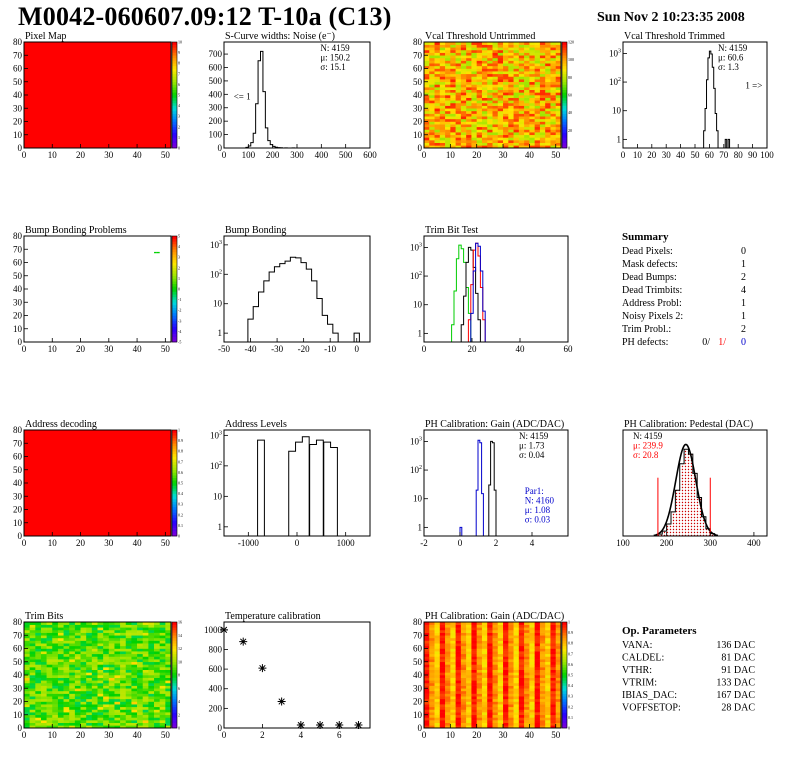  I want to click on y-tick-label: 50, so click(18, 82).